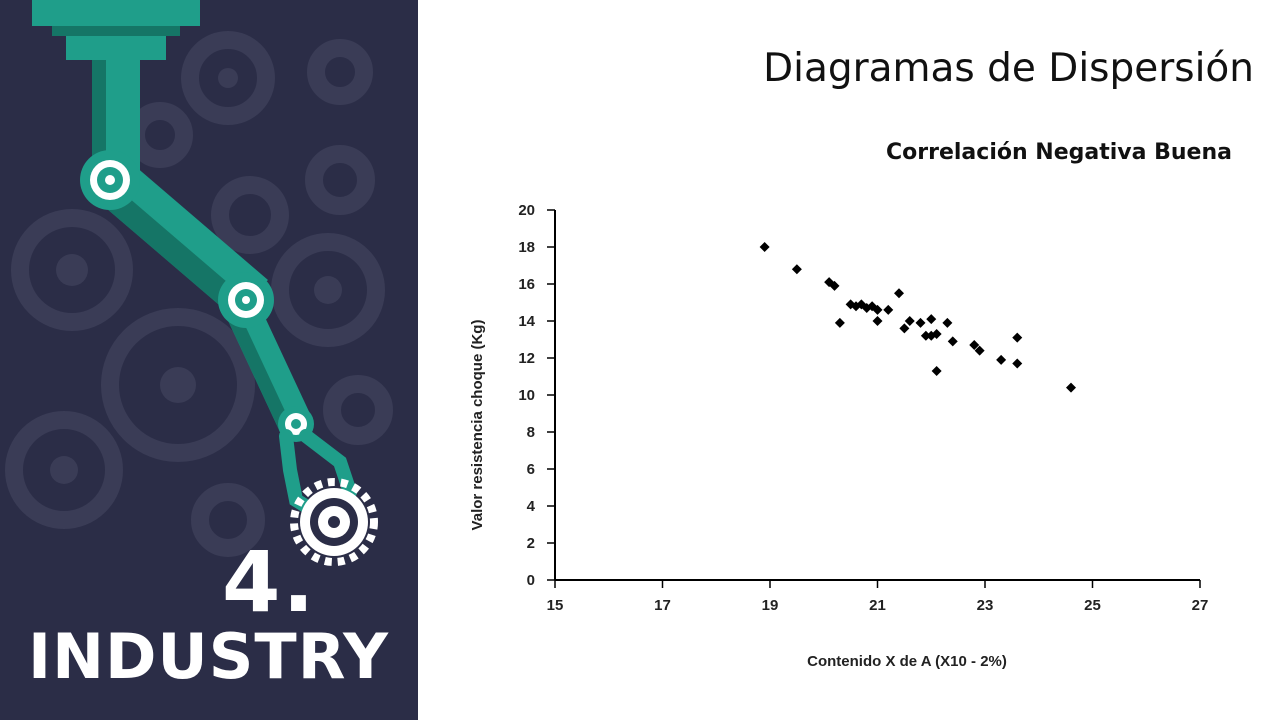 Image resolution: width=1280 pixels, height=720 pixels. What do you see at coordinates (531, 506) in the screenshot?
I see `y-tick-label: 4` at bounding box center [531, 506].